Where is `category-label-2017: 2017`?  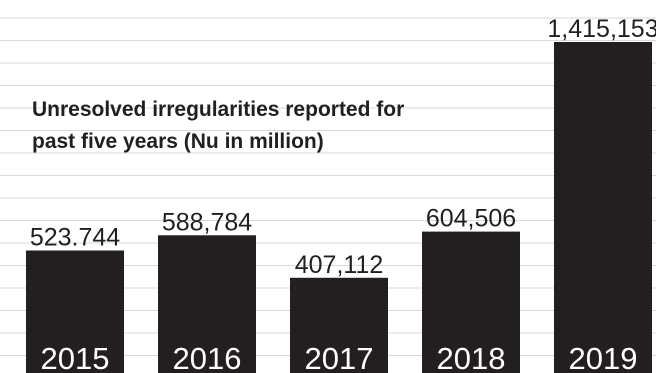
category-label-2017: 2017 is located at coordinates (339, 357).